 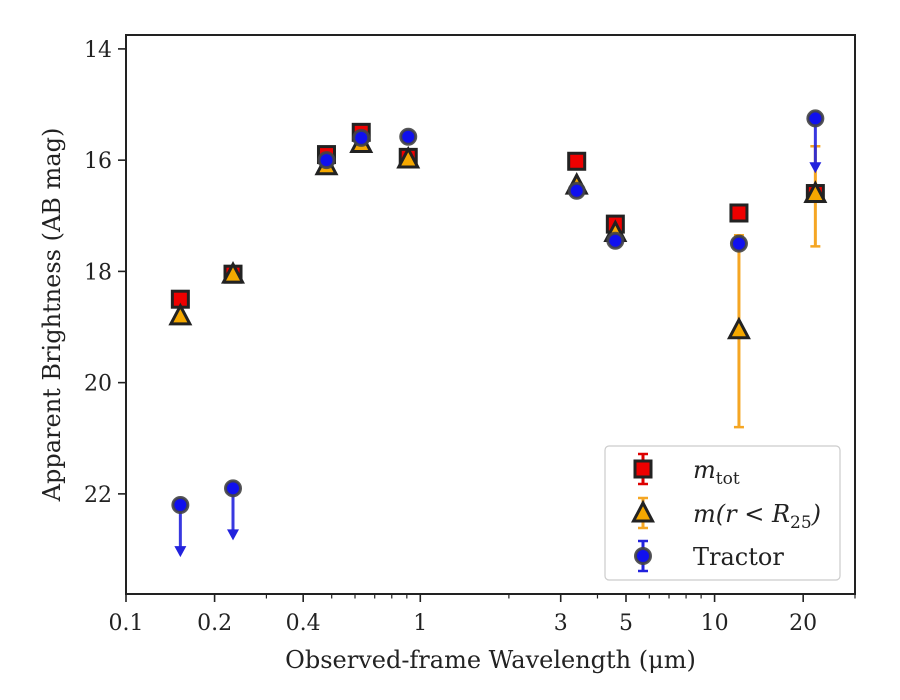 What do you see at coordinates (738, 557) in the screenshot?
I see `legend-label-tractor: Tractor` at bounding box center [738, 557].